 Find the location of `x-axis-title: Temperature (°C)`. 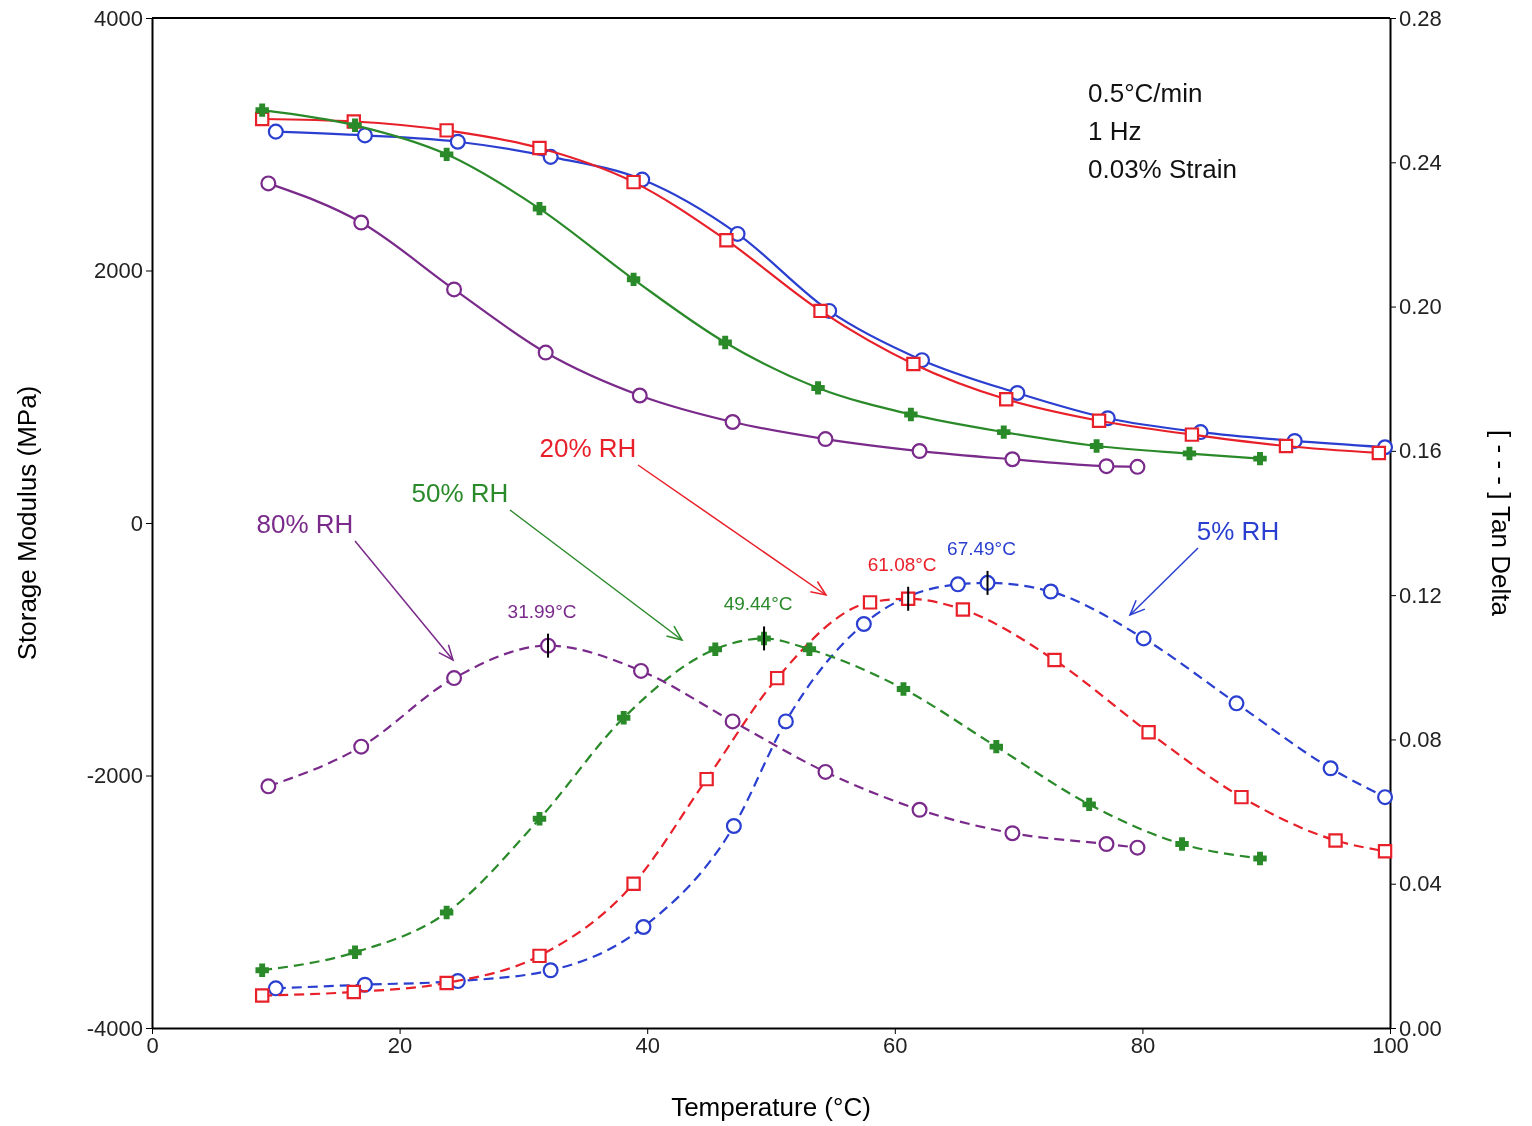

x-axis-title: Temperature (°C) is located at coordinates (771, 1107).